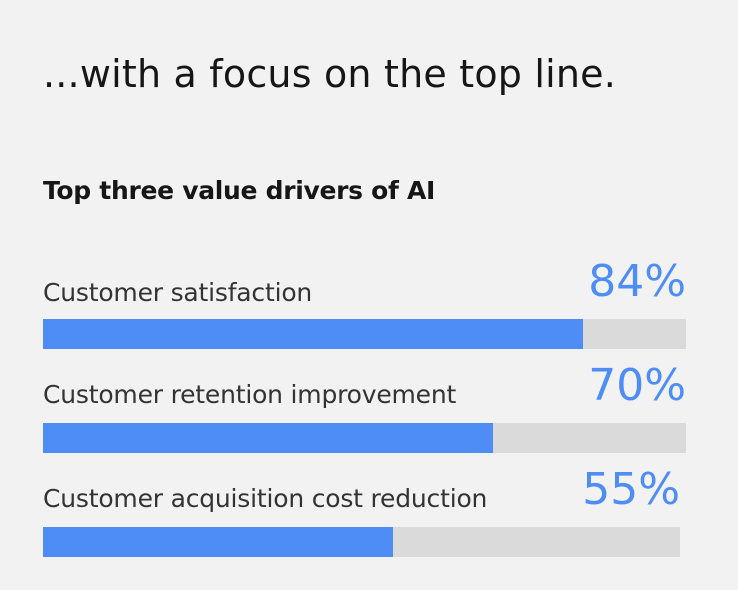 Image resolution: width=738 pixels, height=590 pixels. Describe the element at coordinates (178, 292) in the screenshot. I see `bar-category-label: Customer satisfaction` at that location.